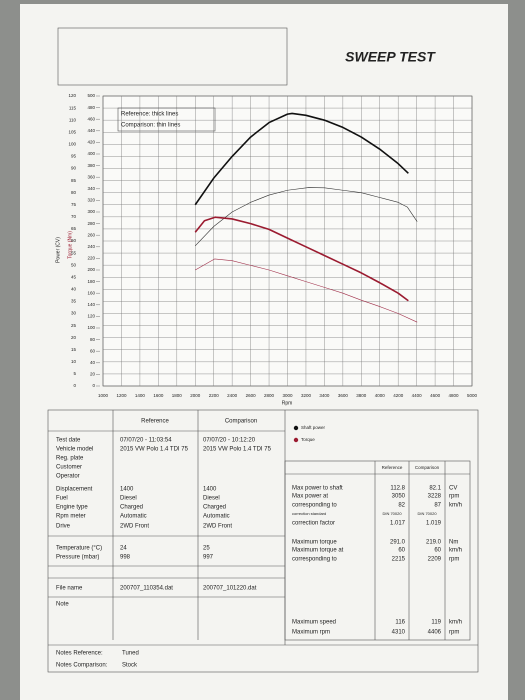 The width and height of the screenshot is (525, 700). Describe the element at coordinates (91, 258) in the screenshot. I see `y2-tick-label: 220` at that location.